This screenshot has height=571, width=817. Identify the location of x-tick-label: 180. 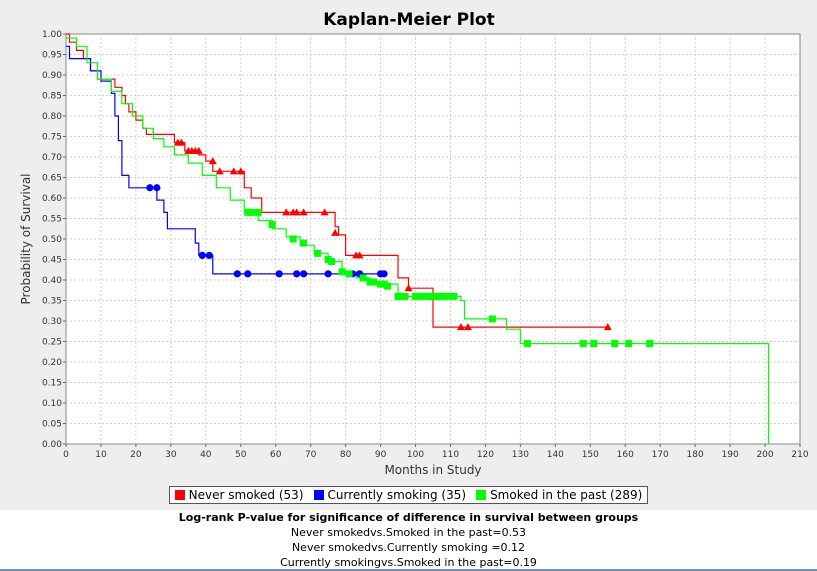
(695, 455).